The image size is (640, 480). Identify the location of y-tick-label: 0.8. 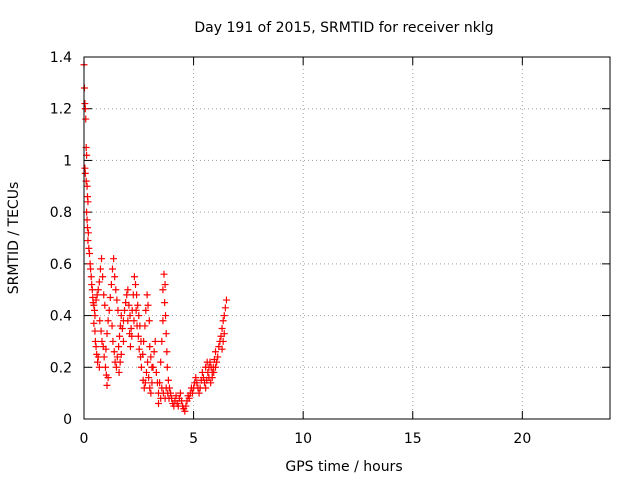
(61, 213).